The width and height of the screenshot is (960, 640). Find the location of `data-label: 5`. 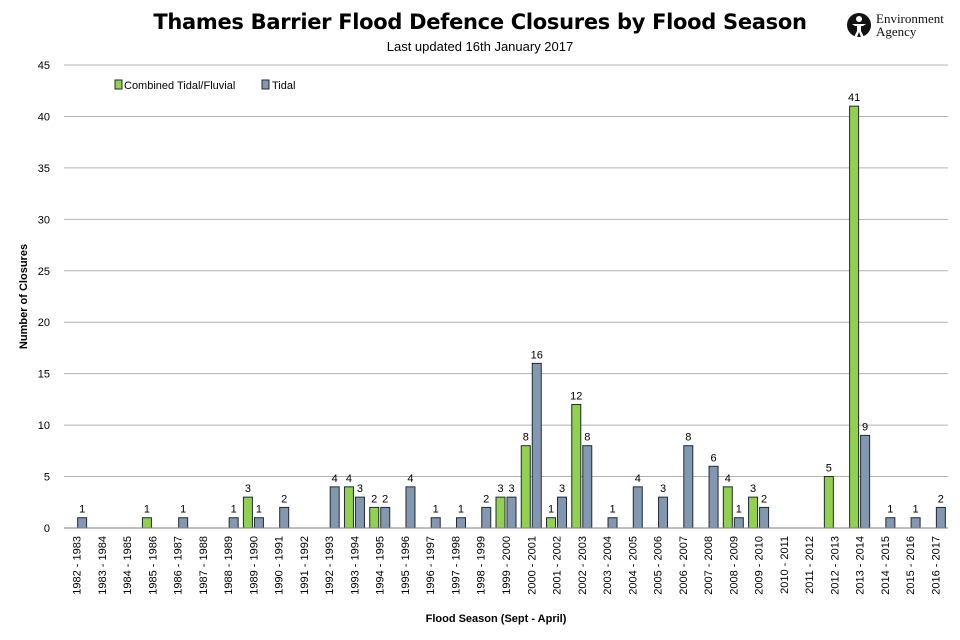

data-label: 5 is located at coordinates (829, 469).